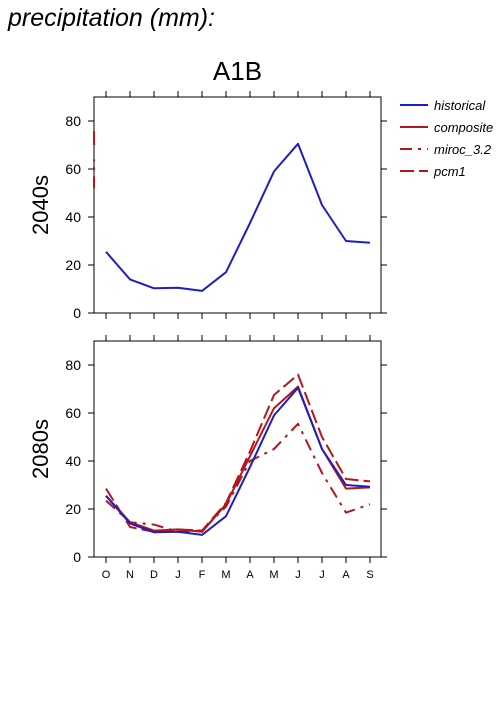  I want to click on panel-2-series-composite, so click(238, 459).